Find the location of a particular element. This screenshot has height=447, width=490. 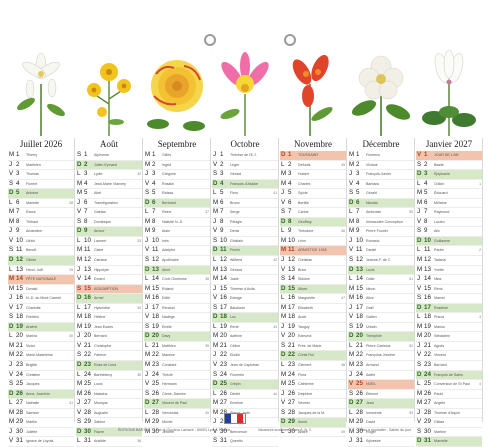

day-number: 21 is located at coordinates (19, 345).